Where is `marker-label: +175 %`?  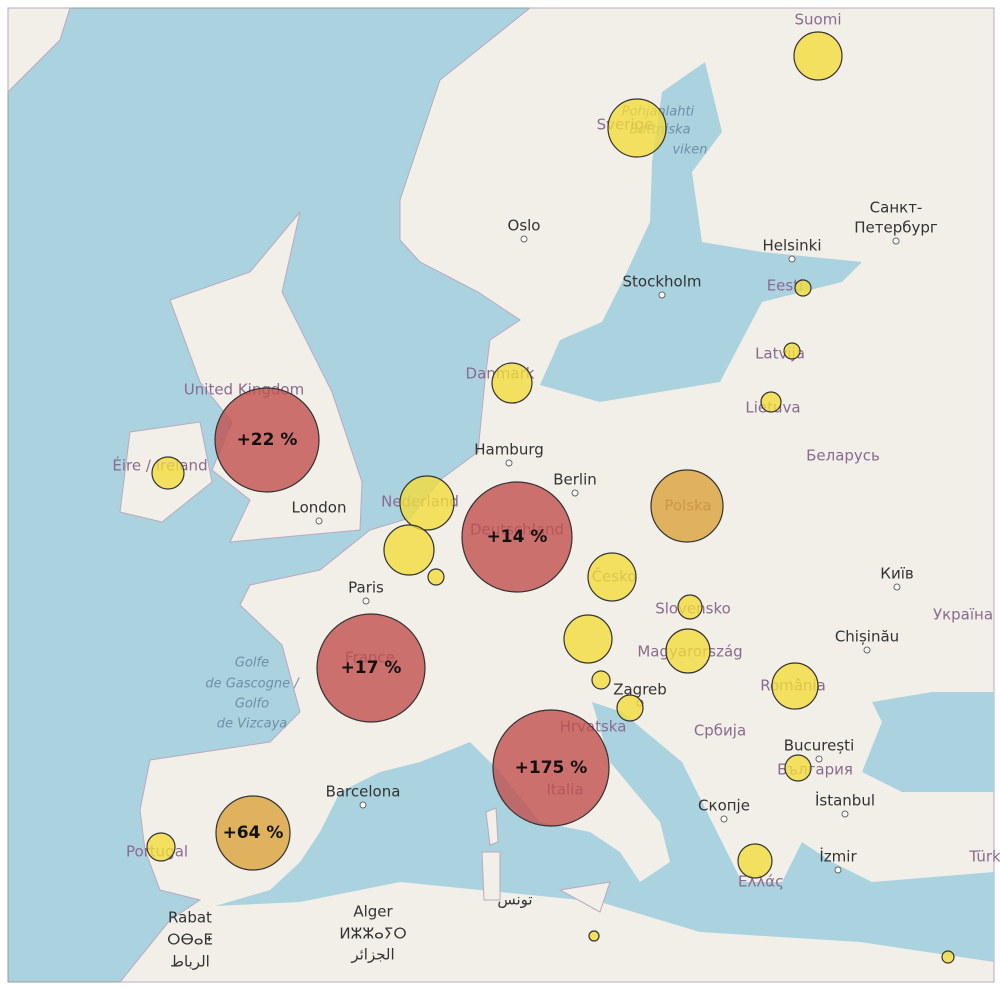 marker-label: +175 % is located at coordinates (551, 768).